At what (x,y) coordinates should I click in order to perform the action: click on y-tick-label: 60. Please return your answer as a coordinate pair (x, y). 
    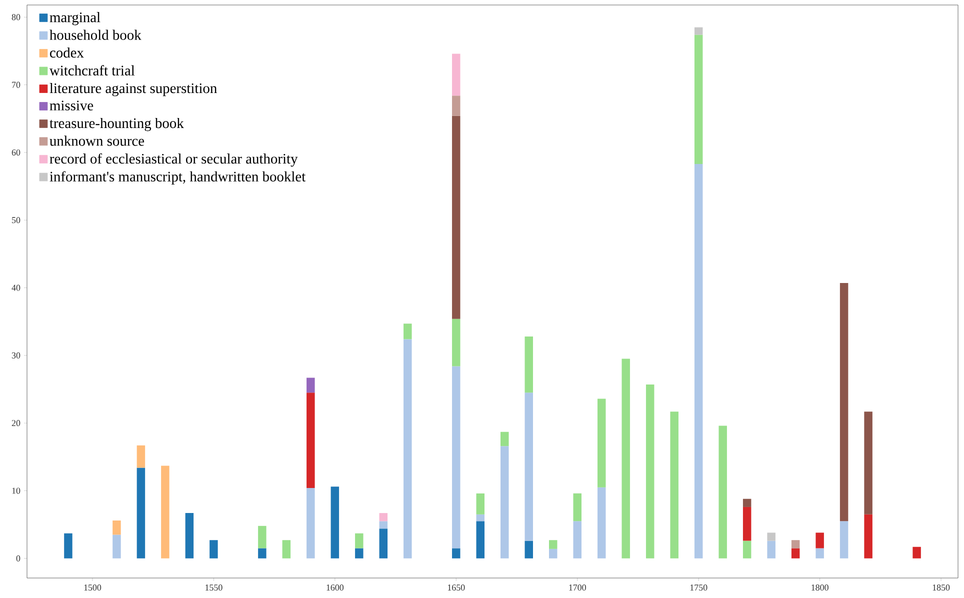
    Looking at the image, I should click on (16, 152).